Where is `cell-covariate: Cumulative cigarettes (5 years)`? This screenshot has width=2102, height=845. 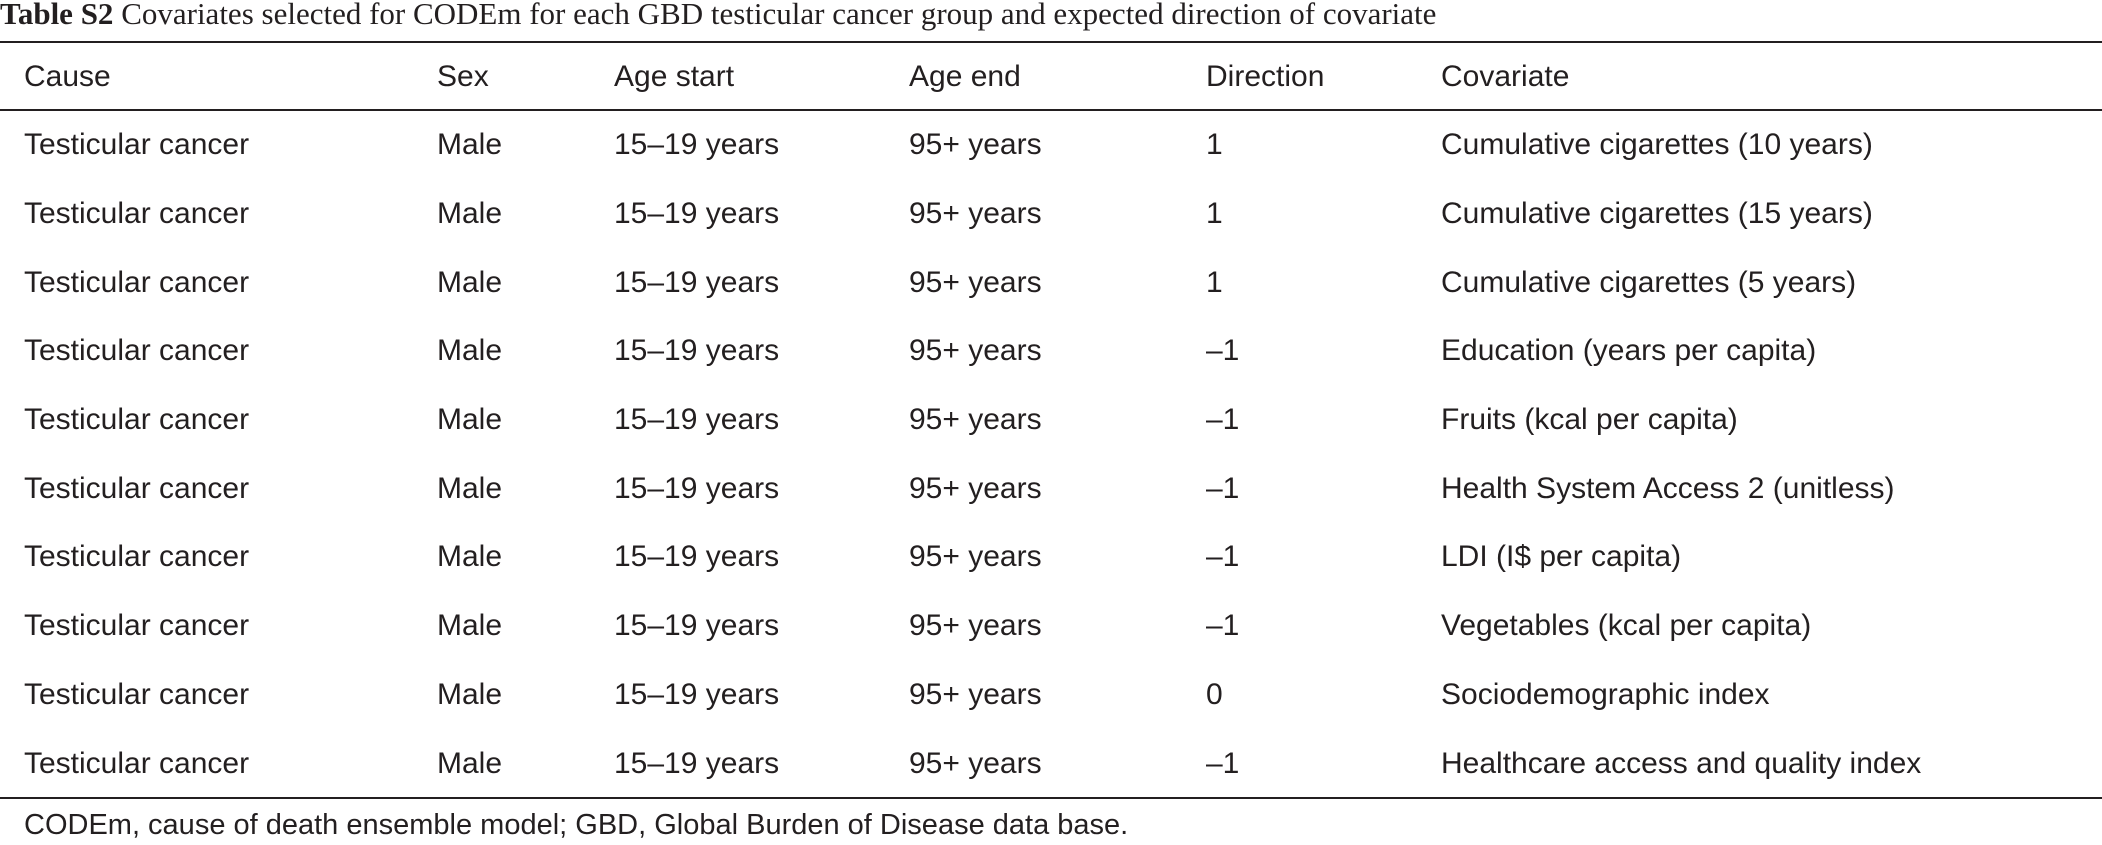
cell-covariate: Cumulative cigarettes (5 years) is located at coordinates (1649, 282).